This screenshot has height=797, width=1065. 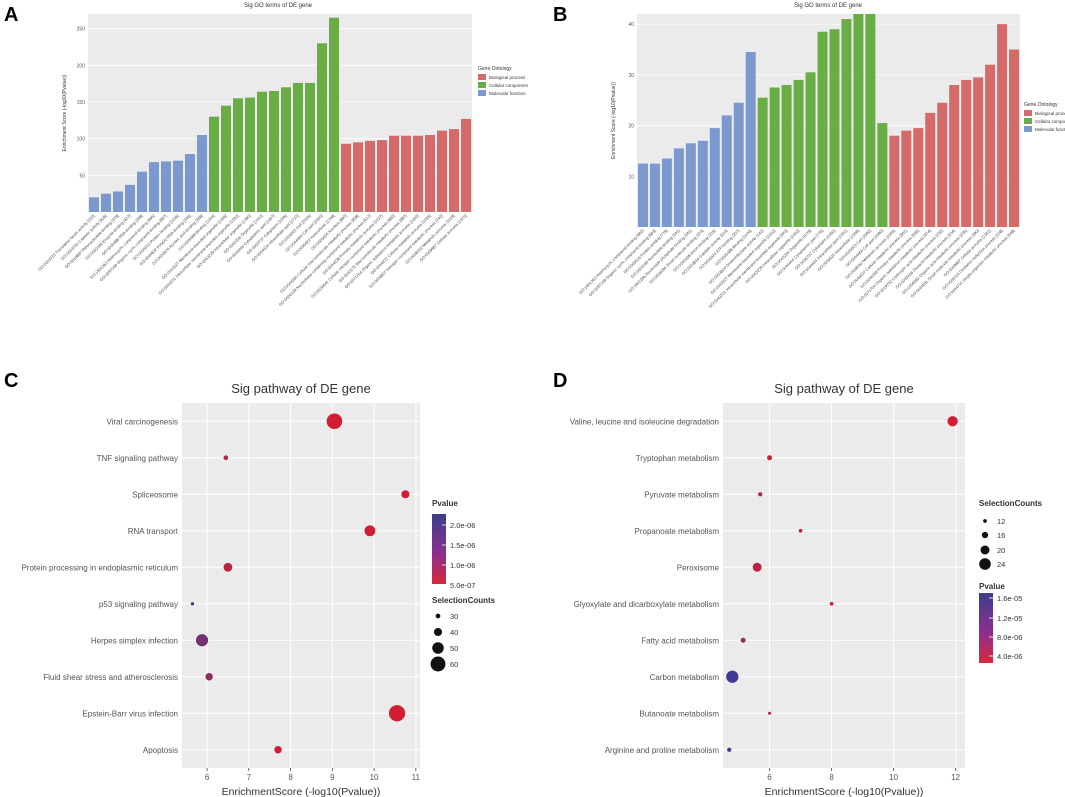 What do you see at coordinates (416, 777) in the screenshot?
I see `x-tick-label: 11` at bounding box center [416, 777].